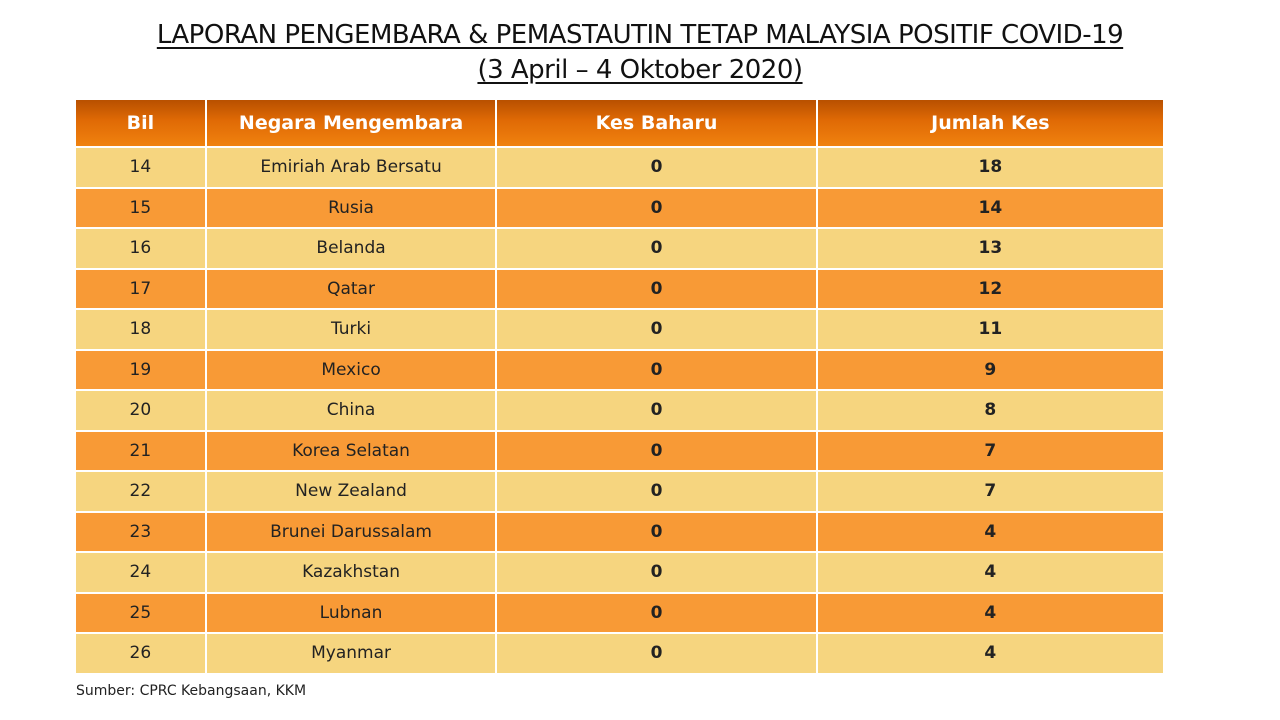 The image size is (1280, 720). I want to click on cell-bil: 22, so click(140, 491).